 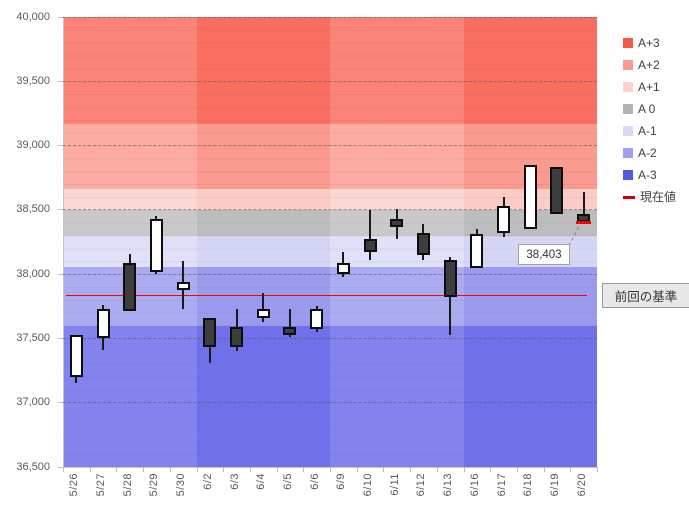 I want to click on candle-body-6/5, so click(x=290, y=330).